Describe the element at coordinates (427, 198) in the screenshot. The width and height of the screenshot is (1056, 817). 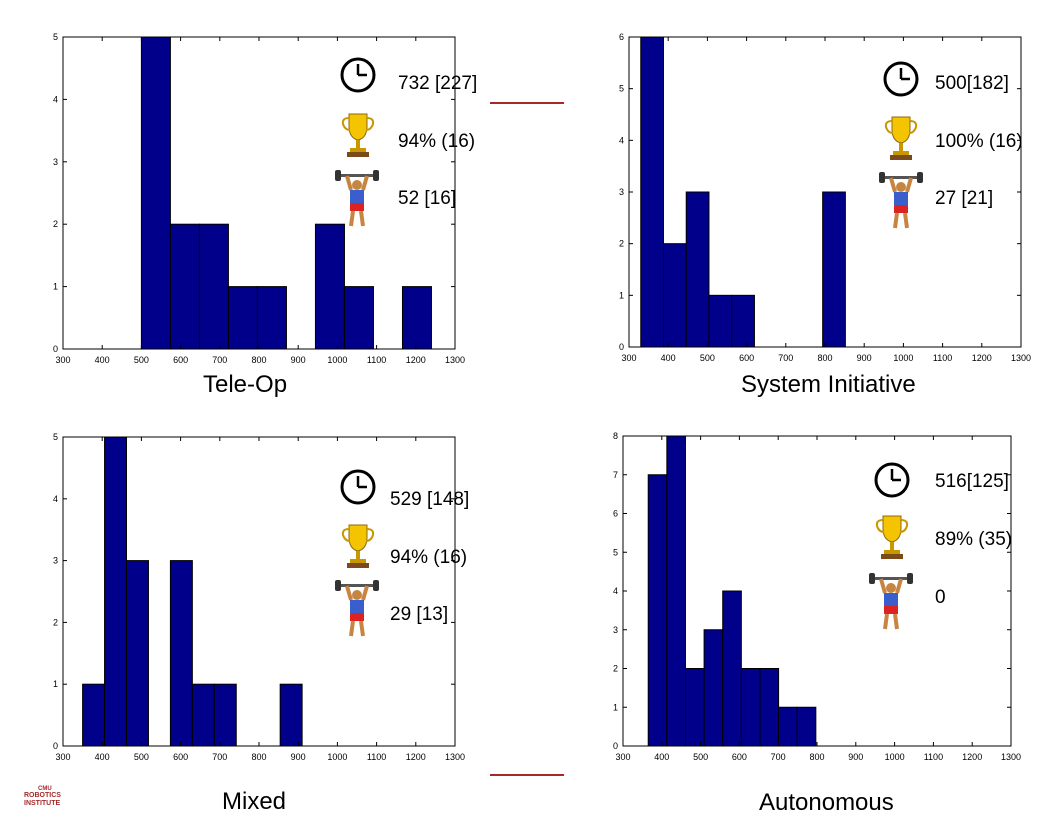
I see `effort-stat: 52 [16]` at that location.